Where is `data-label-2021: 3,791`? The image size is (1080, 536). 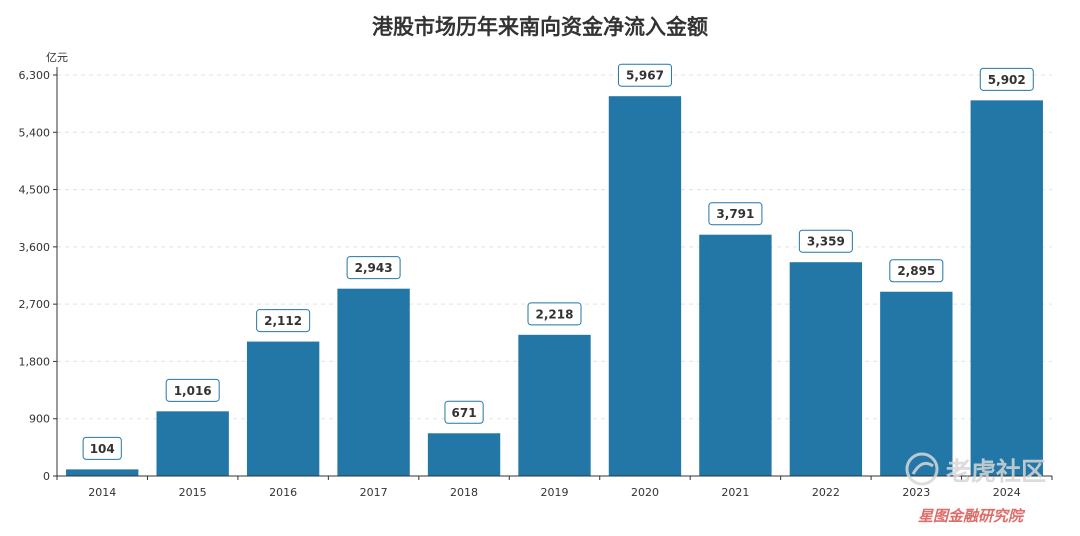 data-label-2021: 3,791 is located at coordinates (735, 214).